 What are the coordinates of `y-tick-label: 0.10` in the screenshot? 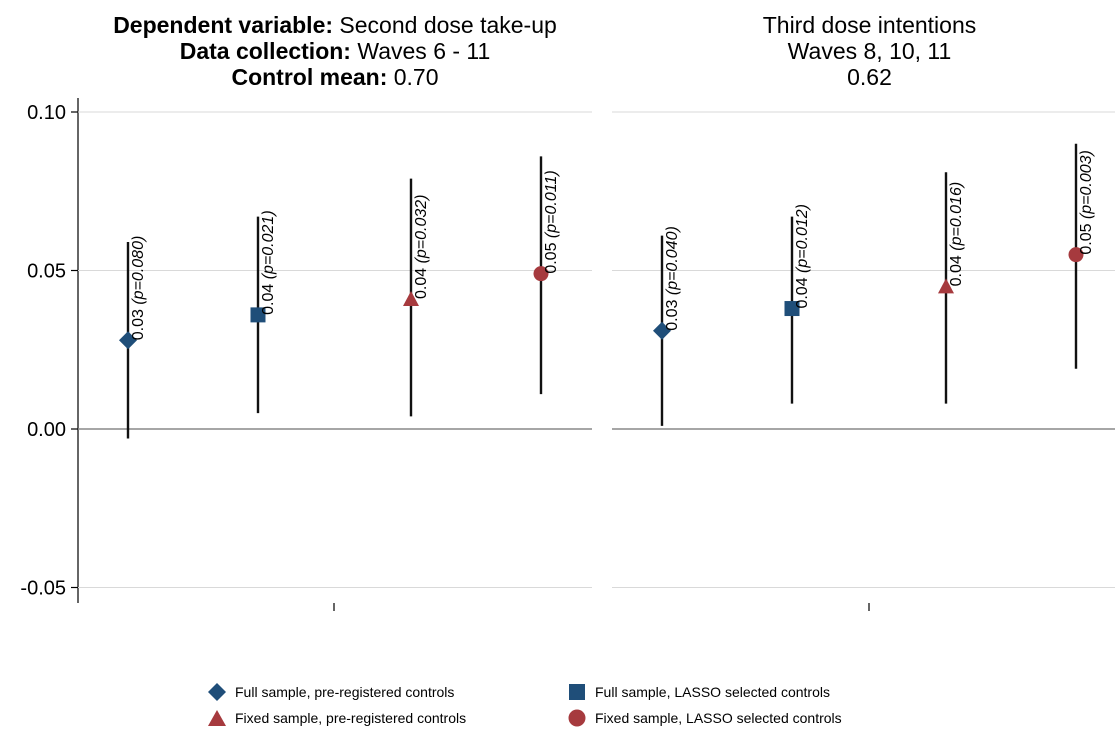 It's located at (46, 113).